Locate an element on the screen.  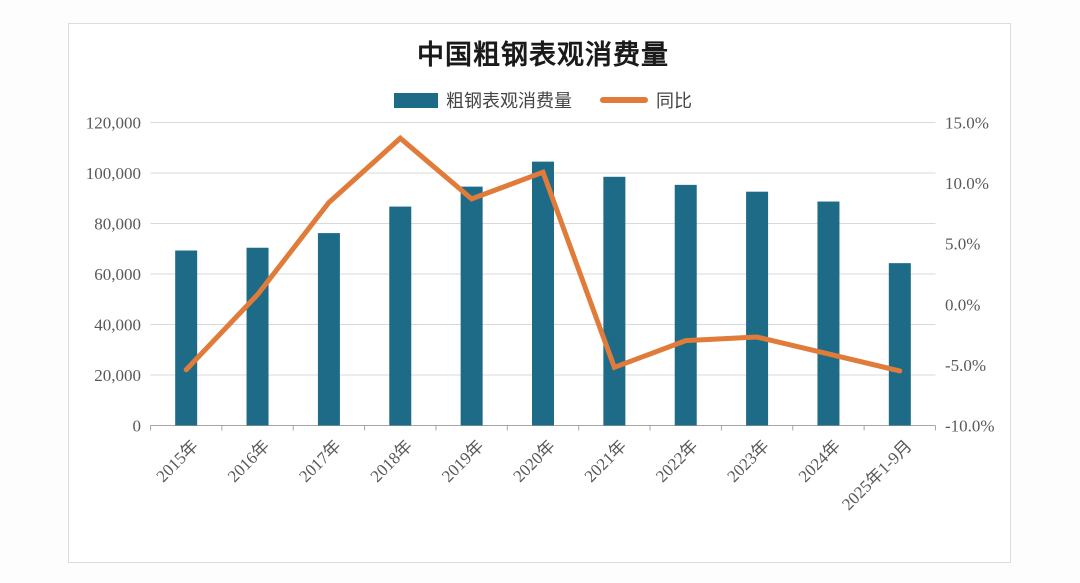
right-axis-tick-label: 15.0% is located at coordinates (967, 123).